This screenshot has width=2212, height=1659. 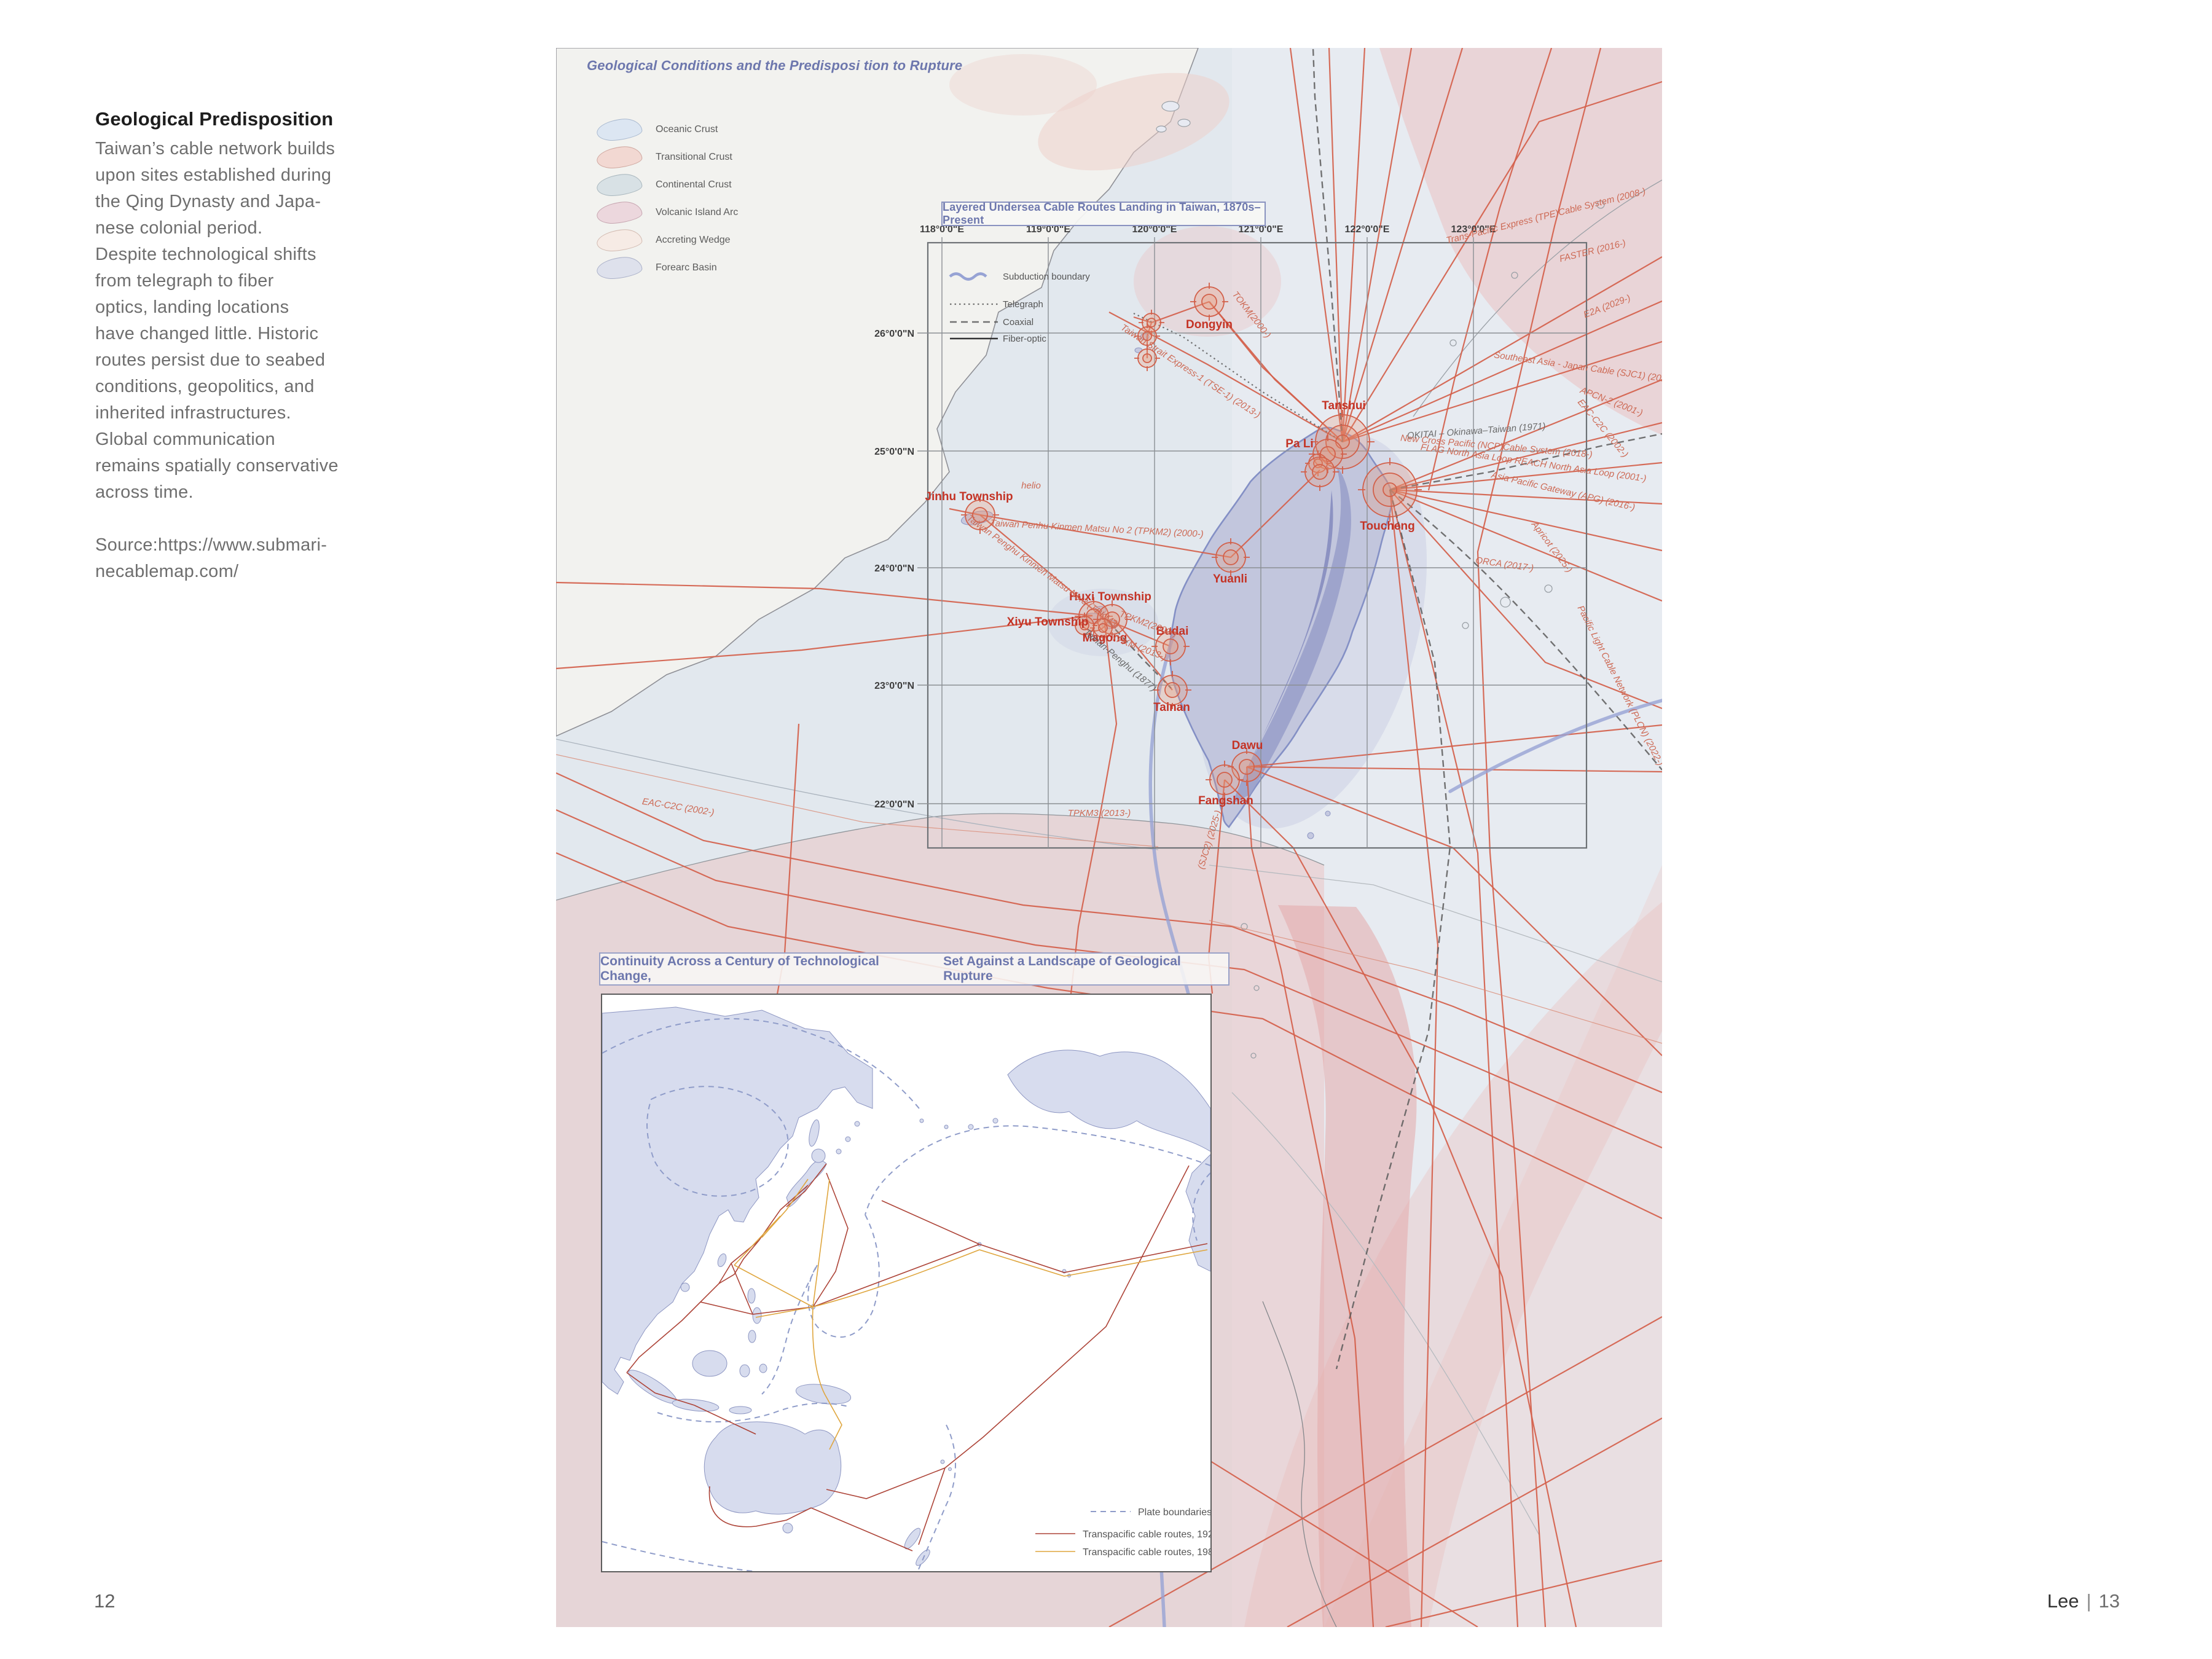 What do you see at coordinates (619, 212) in the screenshot?
I see `volcanic-island-arc-swatch` at bounding box center [619, 212].